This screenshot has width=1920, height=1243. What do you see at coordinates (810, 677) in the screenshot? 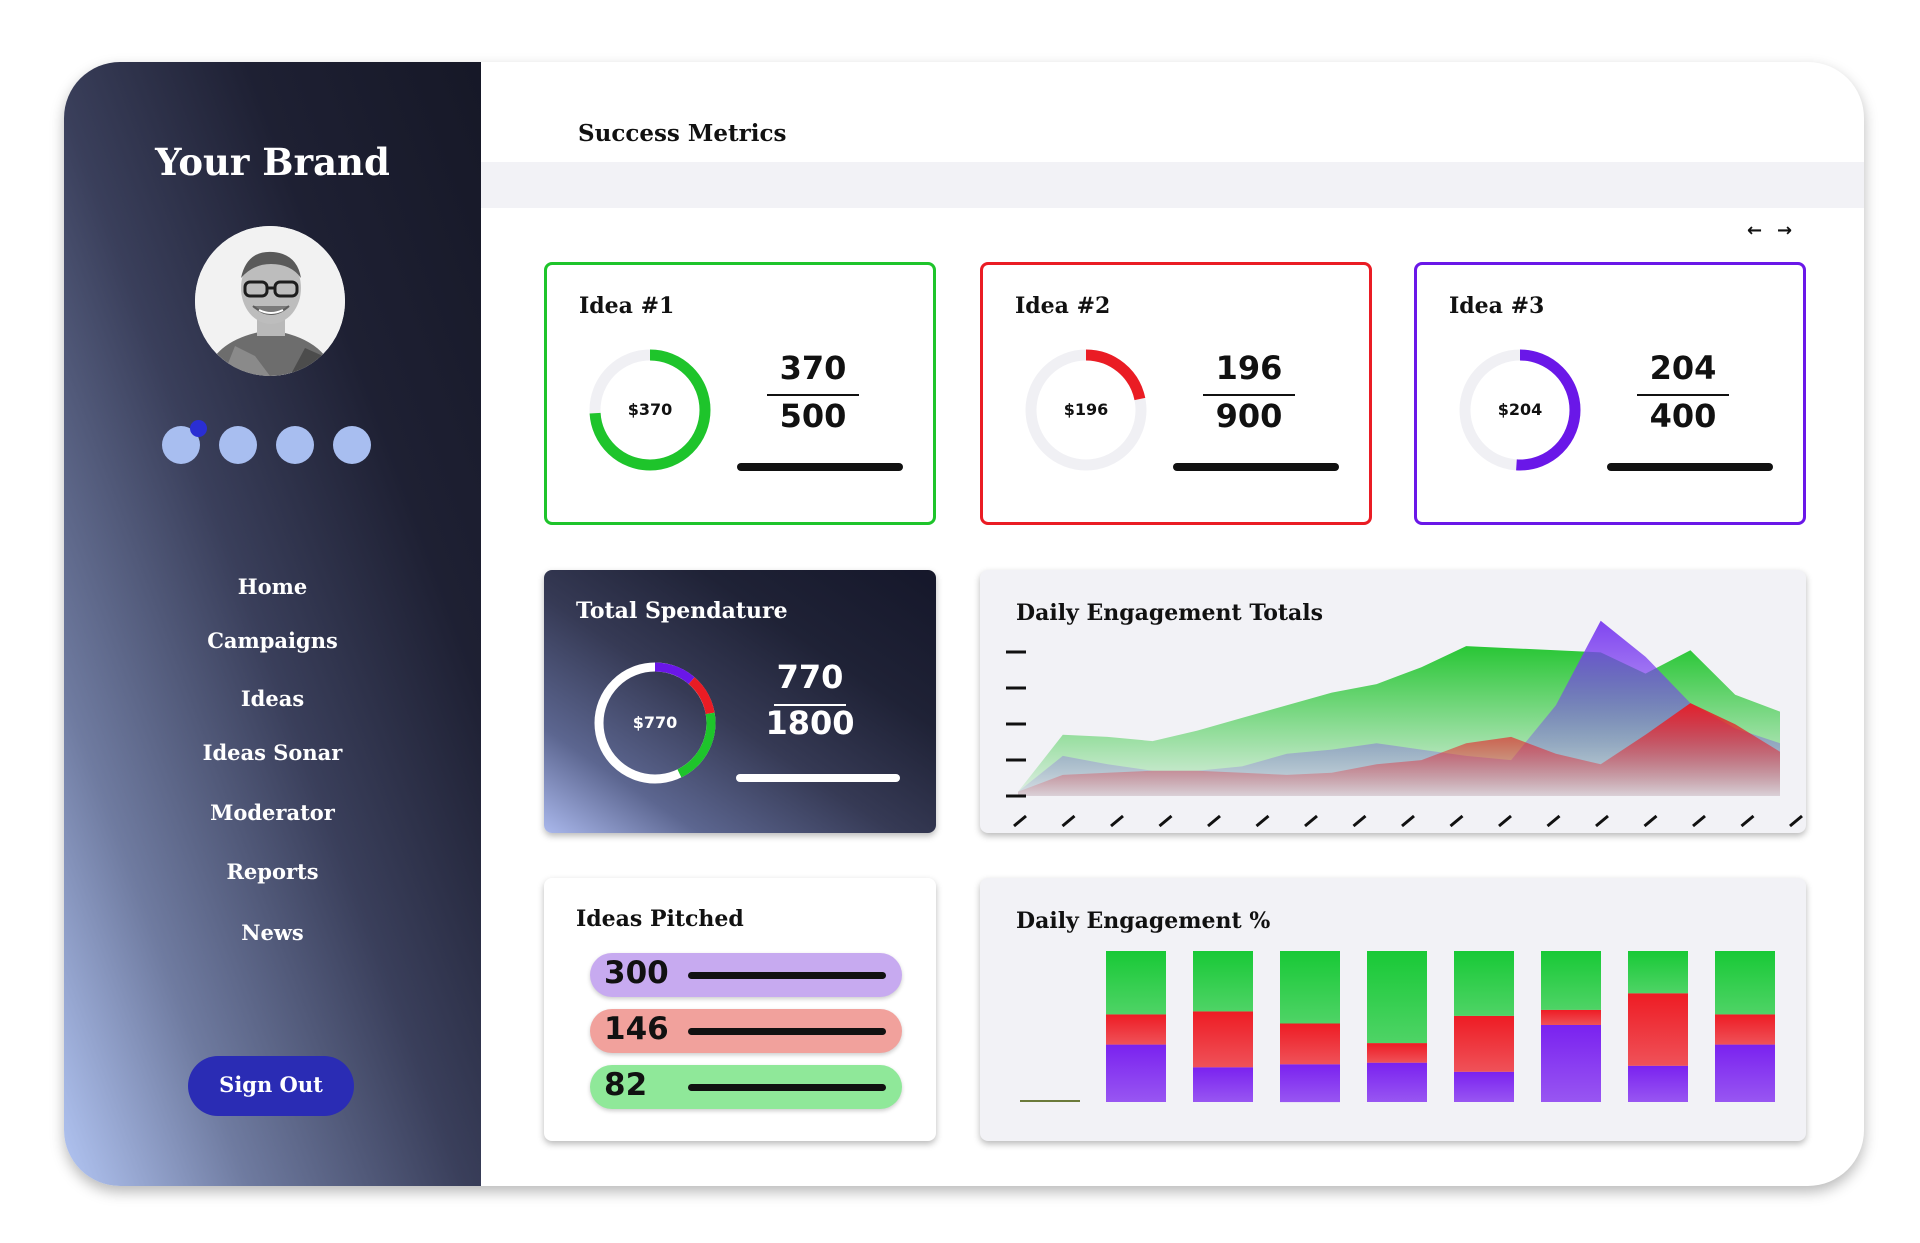
I see `spend-value: 770` at bounding box center [810, 677].